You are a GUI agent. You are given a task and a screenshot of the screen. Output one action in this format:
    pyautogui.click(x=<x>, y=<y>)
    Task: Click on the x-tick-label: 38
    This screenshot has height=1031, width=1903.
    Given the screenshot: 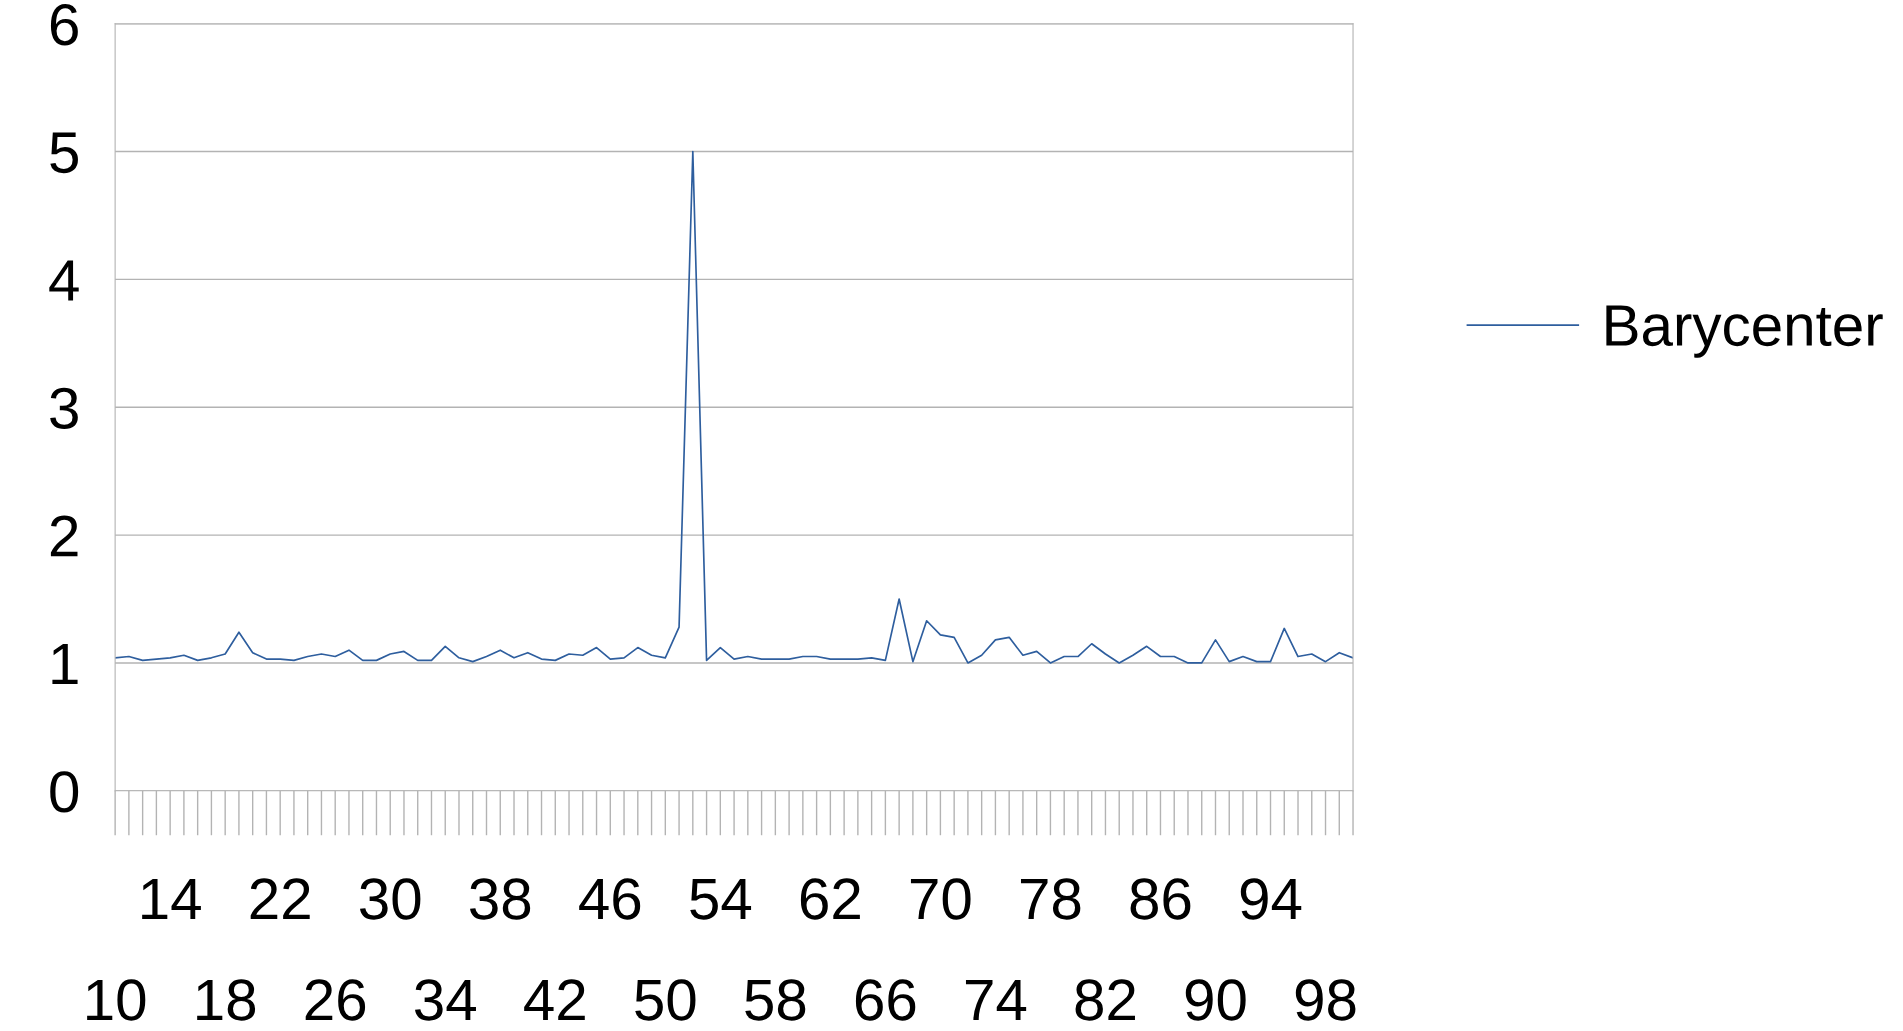 What is the action you would take?
    pyautogui.click(x=500, y=899)
    